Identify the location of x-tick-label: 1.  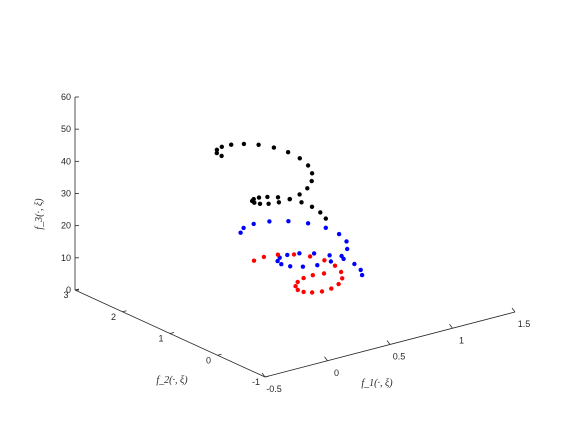
(461, 340).